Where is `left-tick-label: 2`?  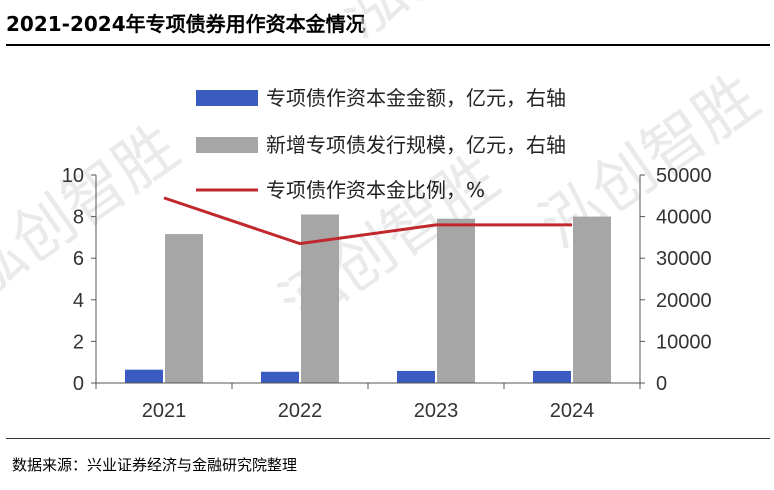
left-tick-label: 2 is located at coordinates (78, 342).